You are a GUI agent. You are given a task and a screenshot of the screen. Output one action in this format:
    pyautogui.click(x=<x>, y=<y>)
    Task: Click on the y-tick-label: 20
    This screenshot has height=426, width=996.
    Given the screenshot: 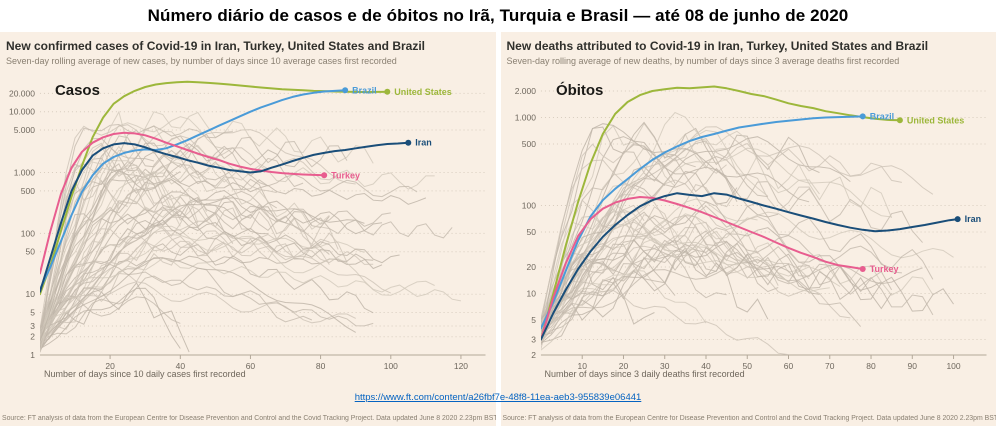 What is the action you would take?
    pyautogui.click(x=531, y=267)
    